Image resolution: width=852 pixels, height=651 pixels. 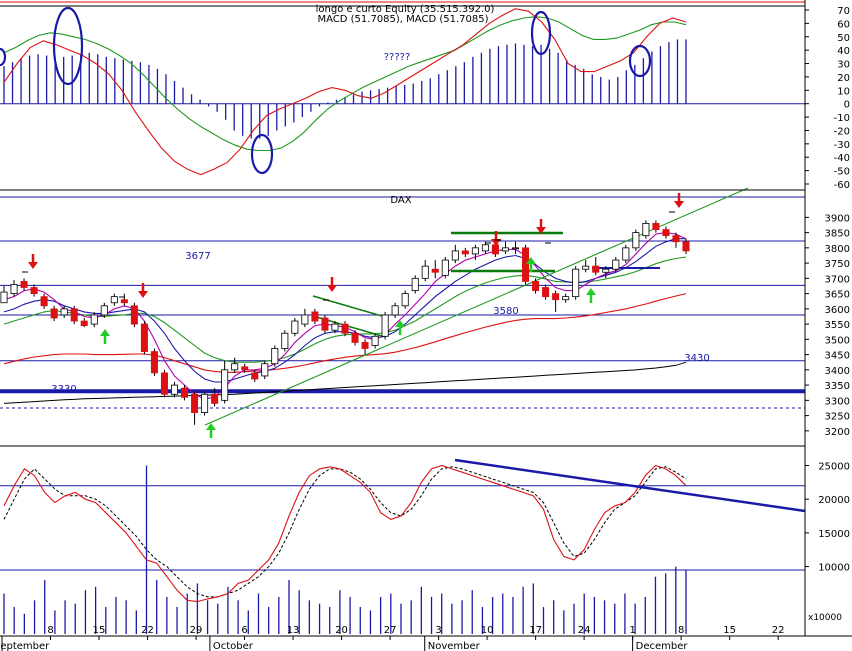 I want to click on x-tick-label: 6, so click(x=244, y=630).